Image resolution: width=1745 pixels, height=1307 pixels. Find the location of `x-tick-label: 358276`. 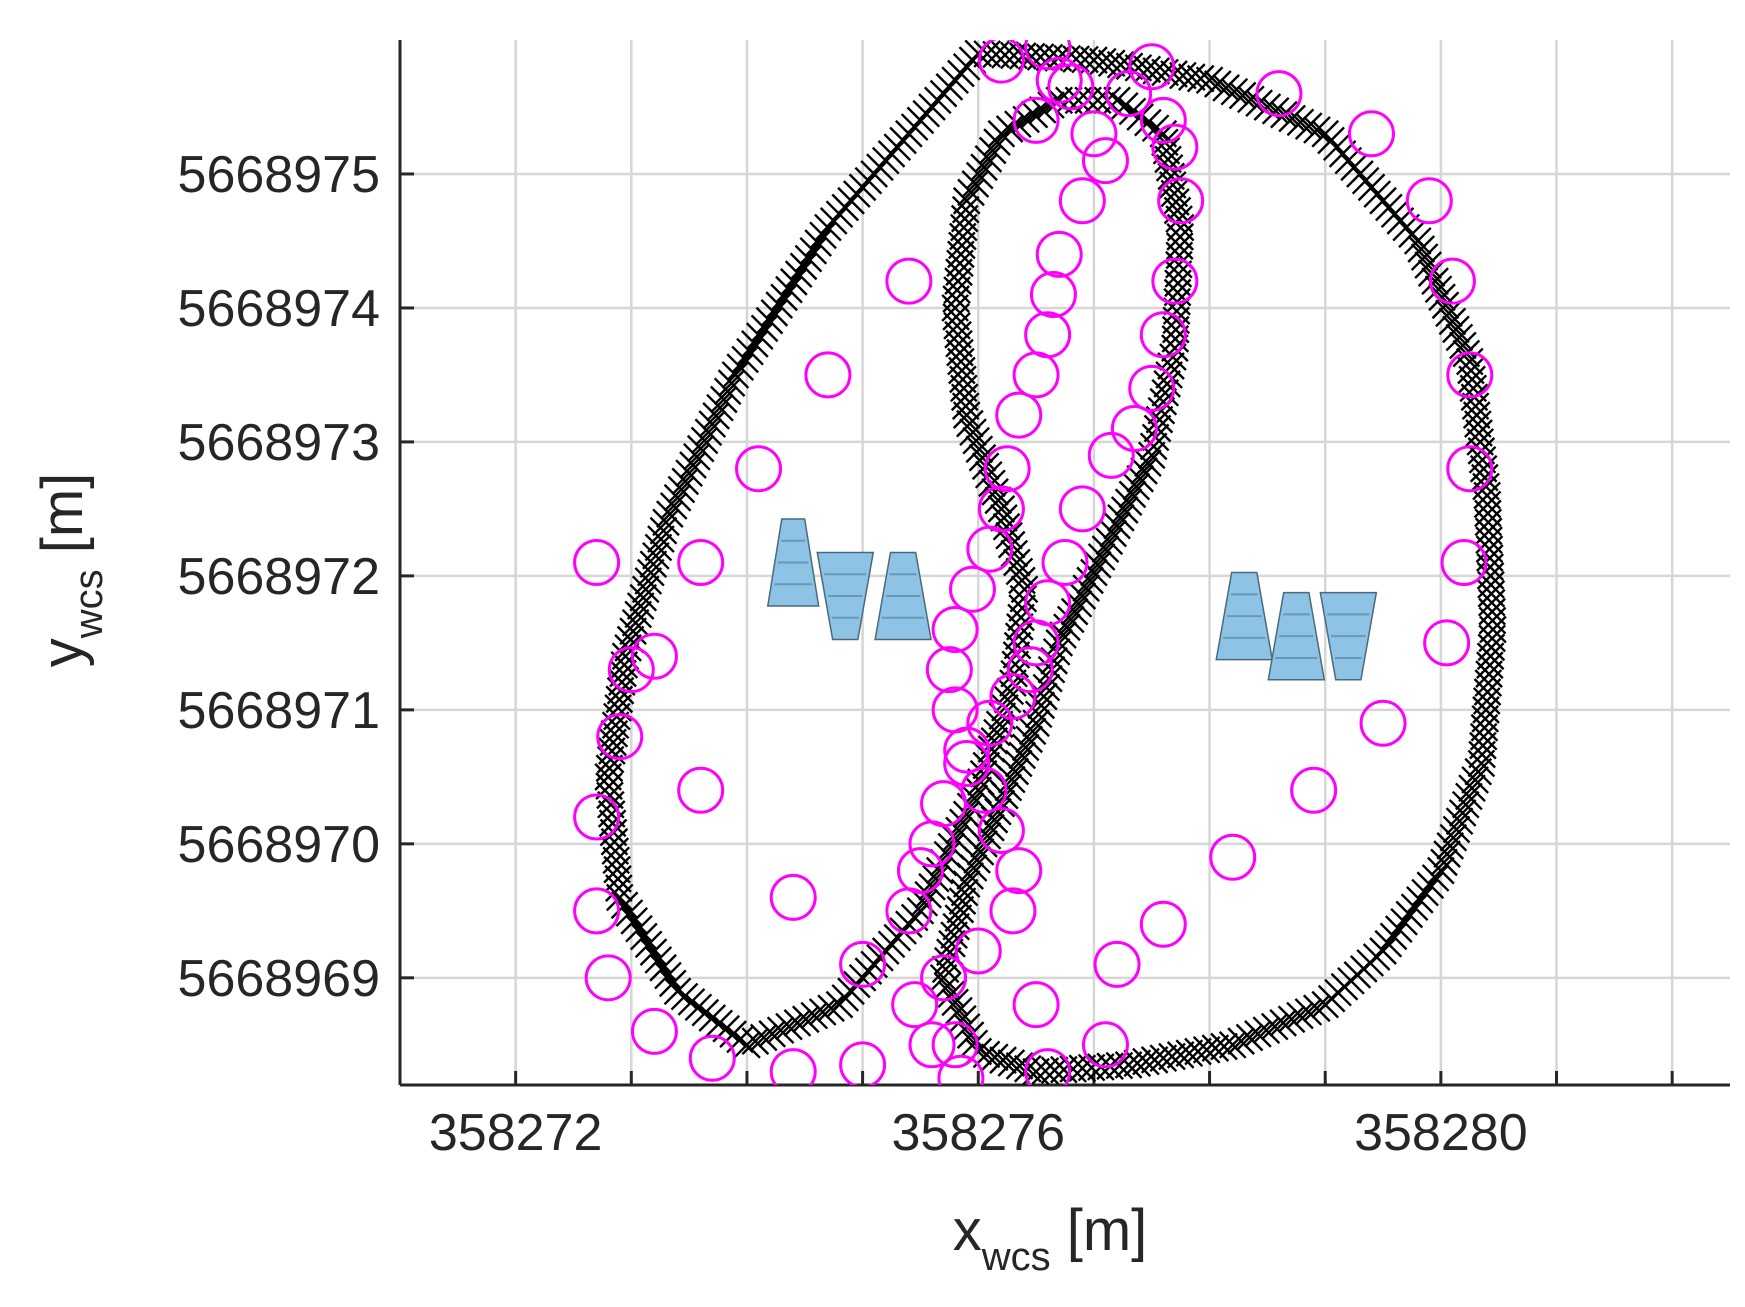

x-tick-label: 358276 is located at coordinates (978, 1133).